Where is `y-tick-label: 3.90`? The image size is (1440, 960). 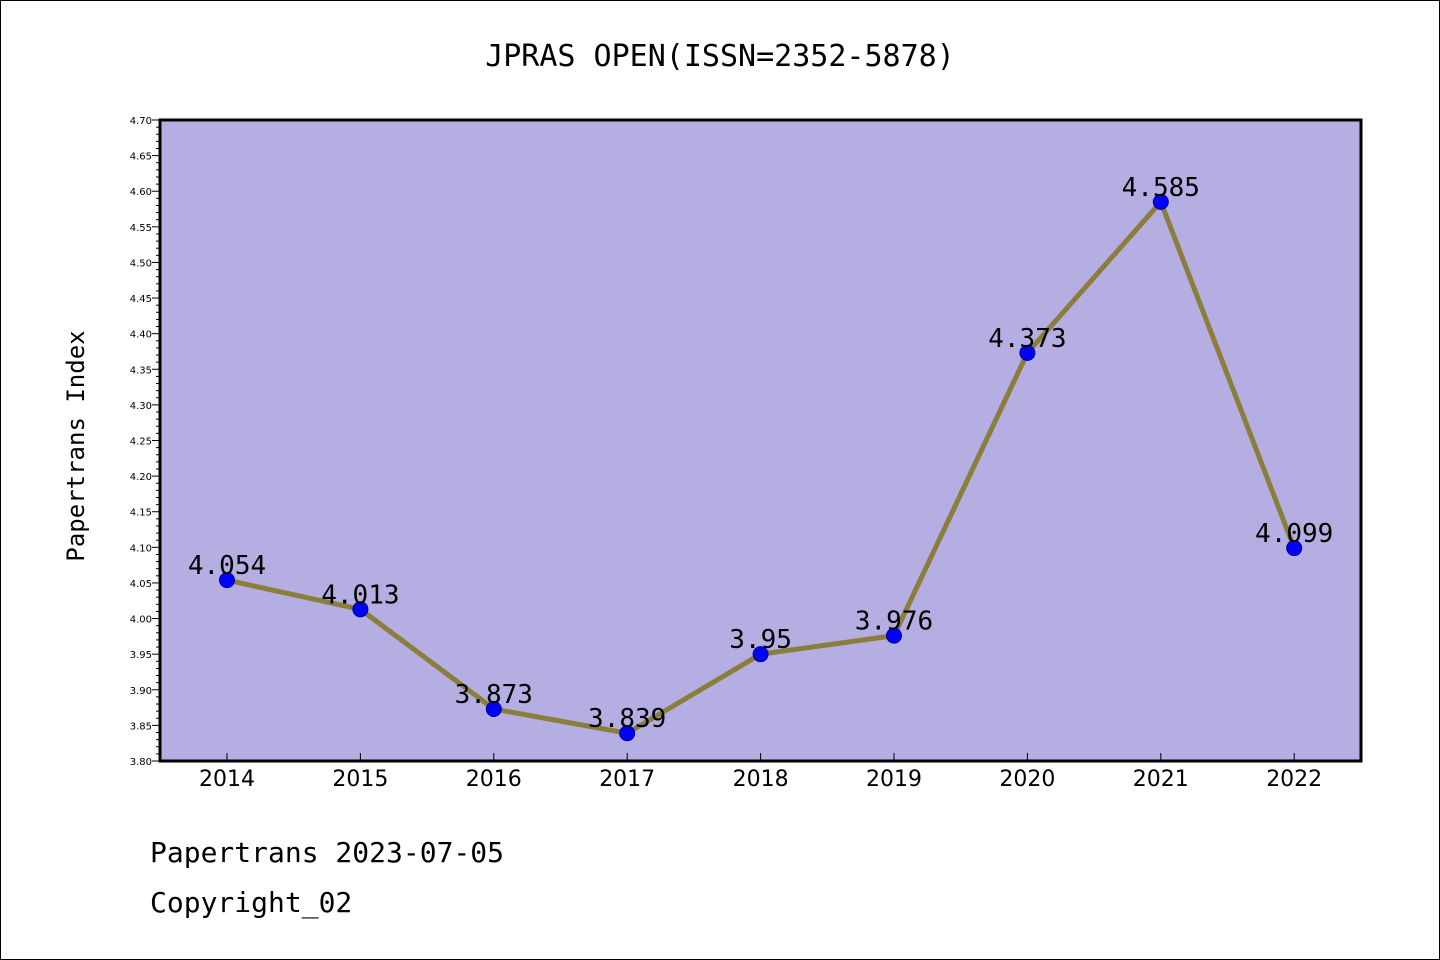
y-tick-label: 3.90 is located at coordinates (141, 691).